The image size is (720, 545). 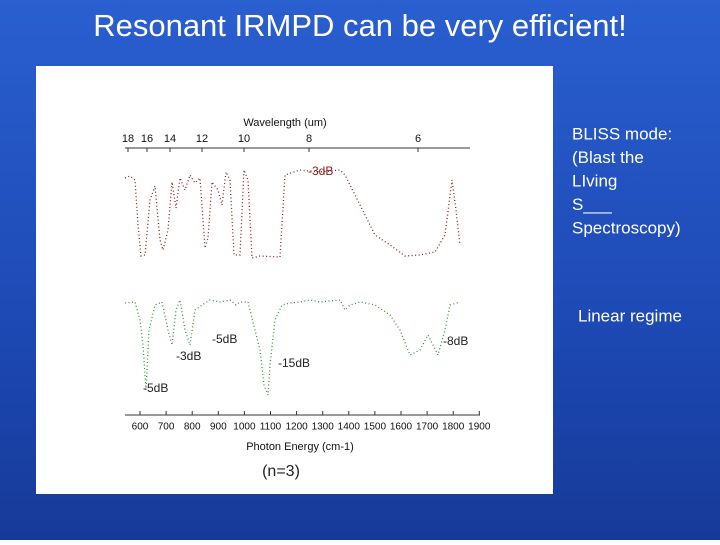 I want to click on figure-caption: (n=3), so click(x=281, y=471).